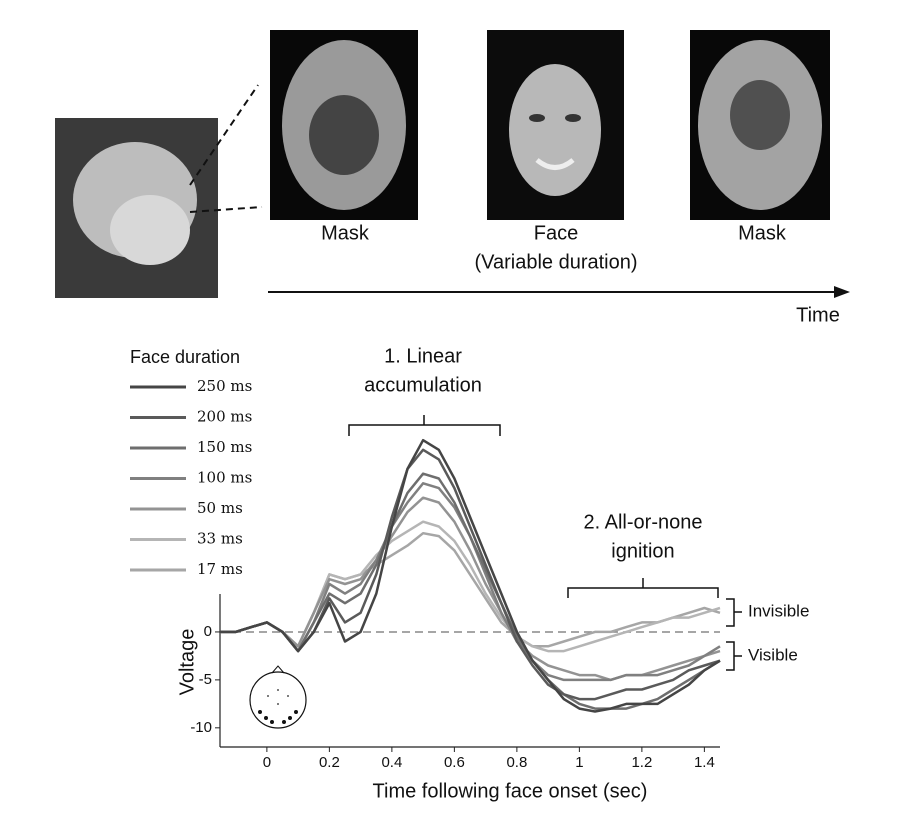 The height and width of the screenshot is (816, 908). I want to click on x-tick-label: 0.4, so click(391, 762).